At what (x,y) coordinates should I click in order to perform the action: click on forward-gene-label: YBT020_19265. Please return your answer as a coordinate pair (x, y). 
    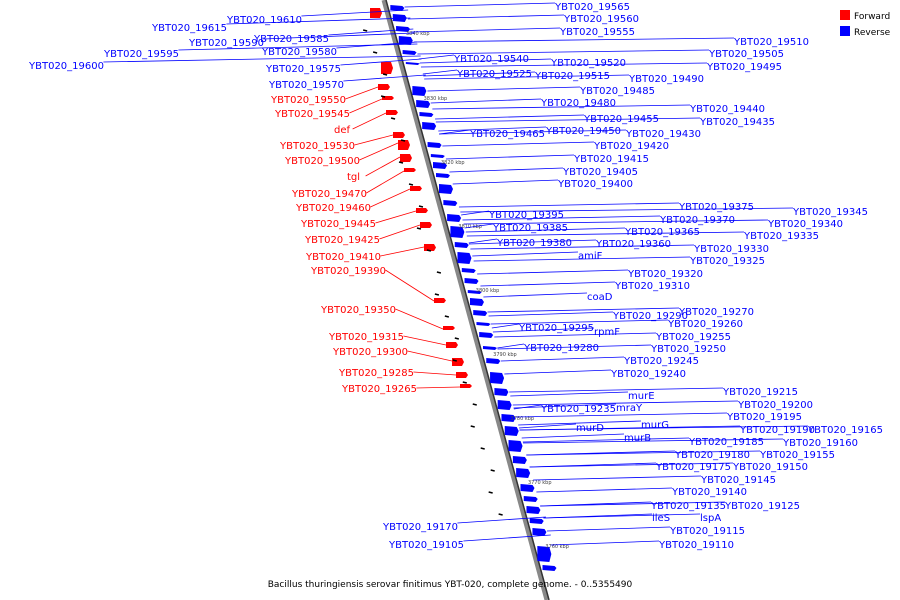
    Looking at the image, I should click on (379, 389).